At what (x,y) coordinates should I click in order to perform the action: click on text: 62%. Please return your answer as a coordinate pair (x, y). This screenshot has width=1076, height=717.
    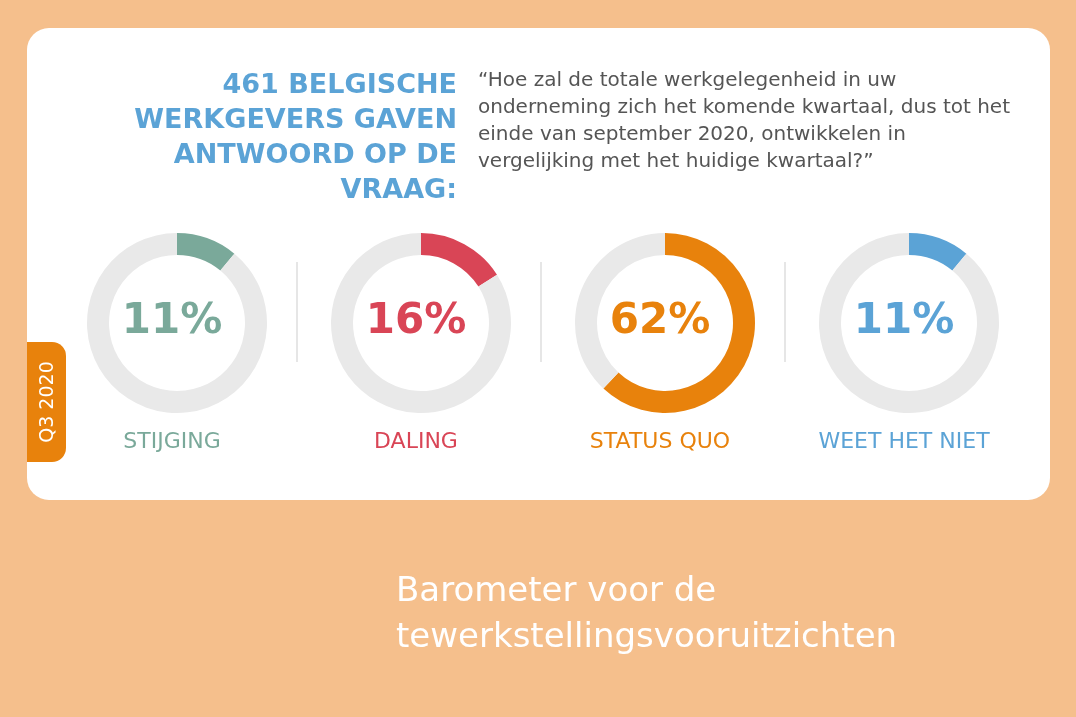
    Looking at the image, I should click on (660, 318).